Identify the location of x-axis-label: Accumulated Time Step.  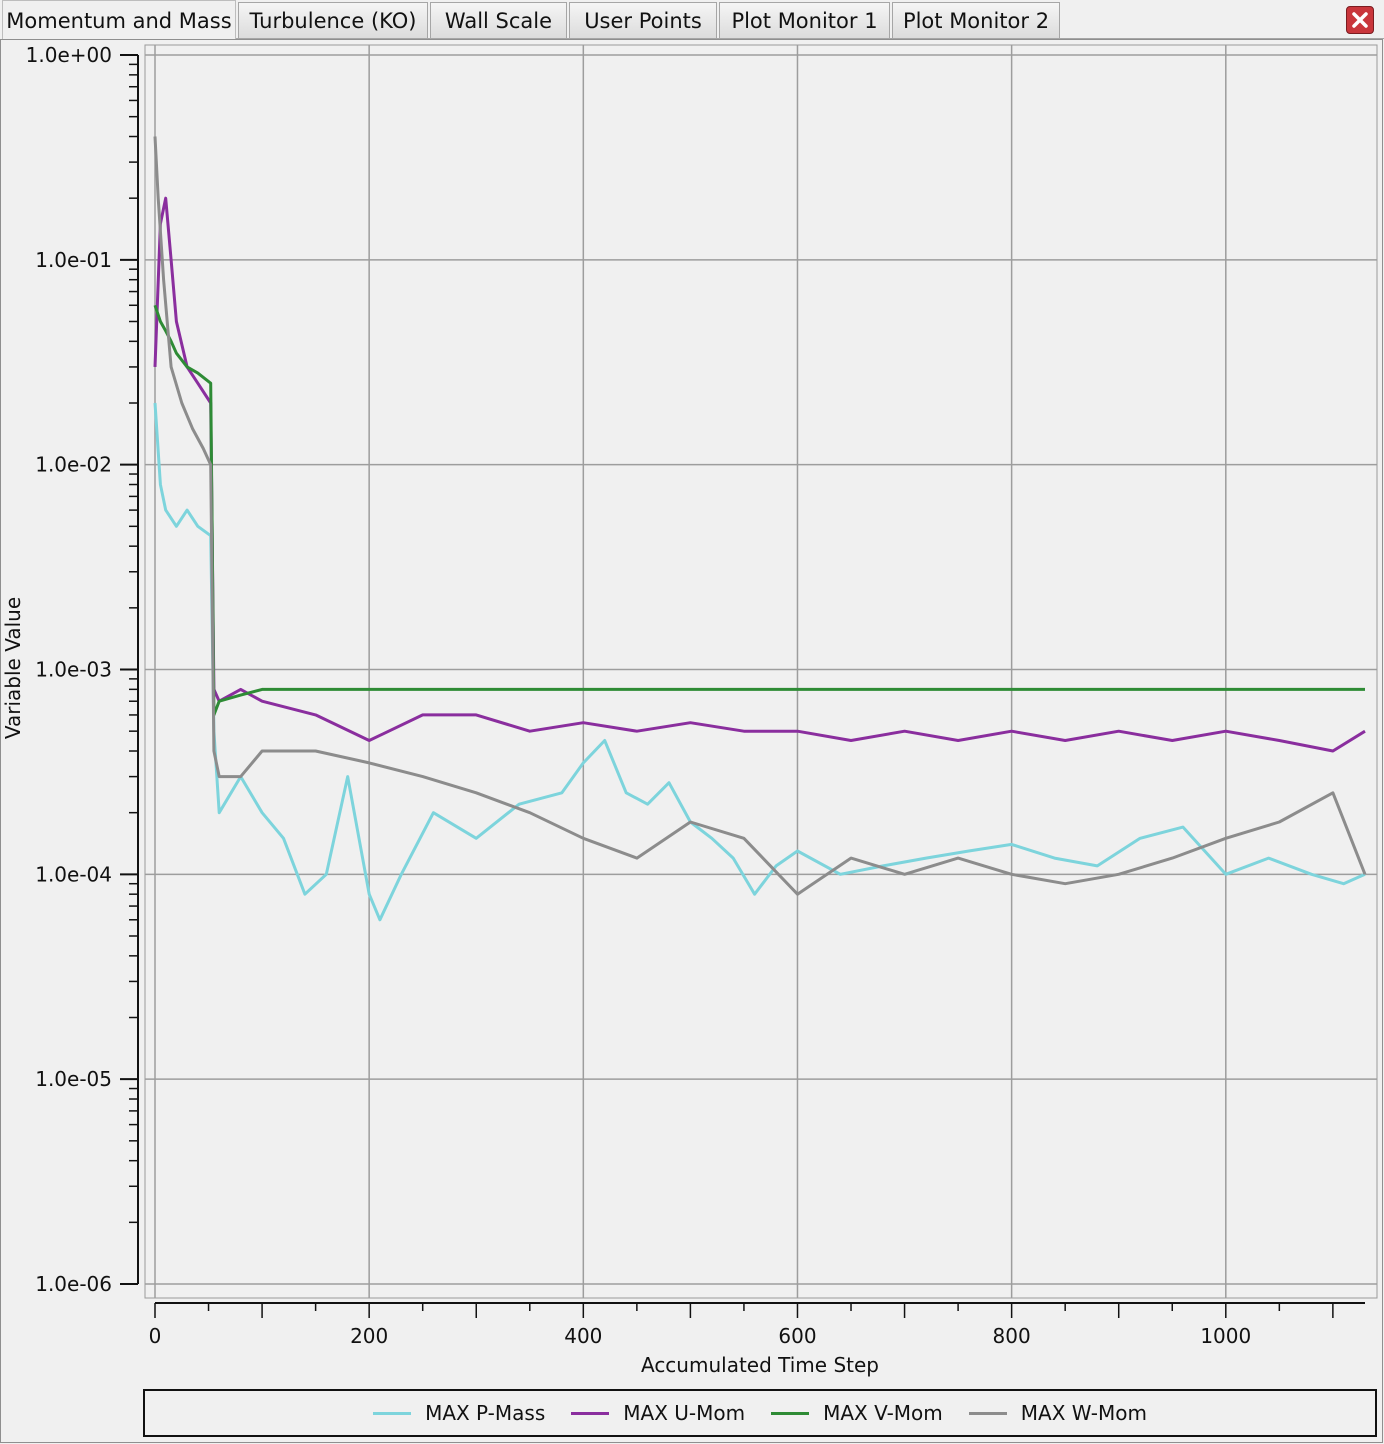
(760, 1365).